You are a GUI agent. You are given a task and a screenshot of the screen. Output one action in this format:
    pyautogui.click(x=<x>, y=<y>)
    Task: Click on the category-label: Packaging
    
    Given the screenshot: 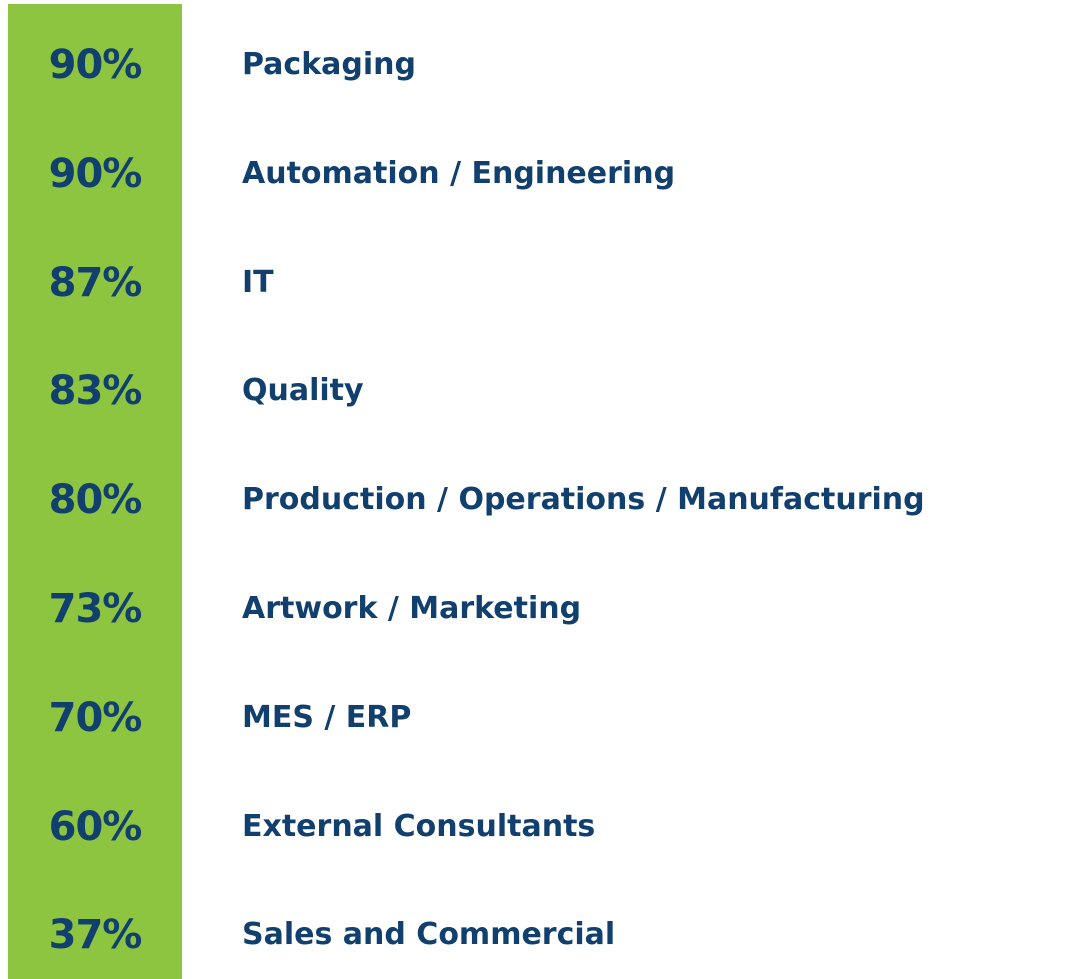 What is the action you would take?
    pyautogui.click(x=329, y=64)
    